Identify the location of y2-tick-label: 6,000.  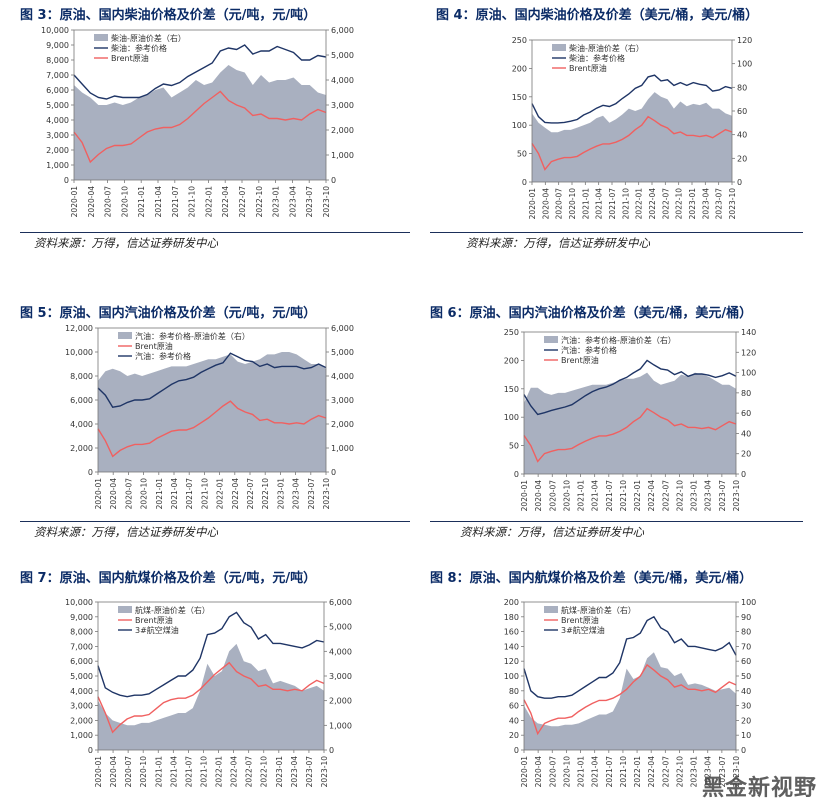
(342, 30).